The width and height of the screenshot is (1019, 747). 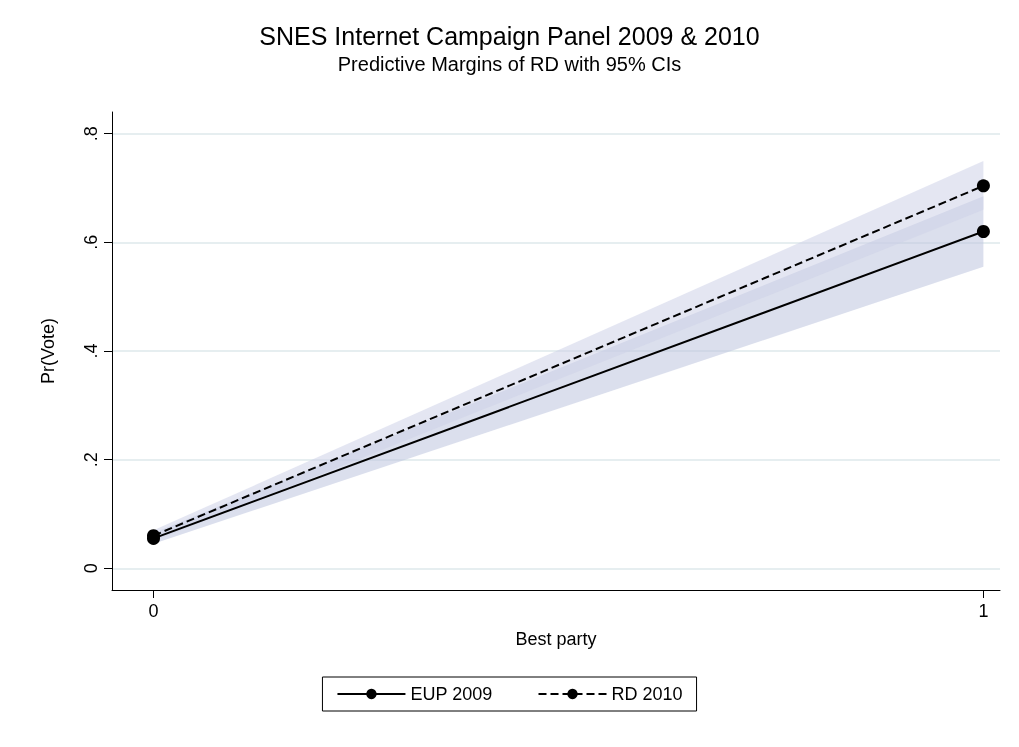 I want to click on x-tick-label: 1, so click(x=983, y=611).